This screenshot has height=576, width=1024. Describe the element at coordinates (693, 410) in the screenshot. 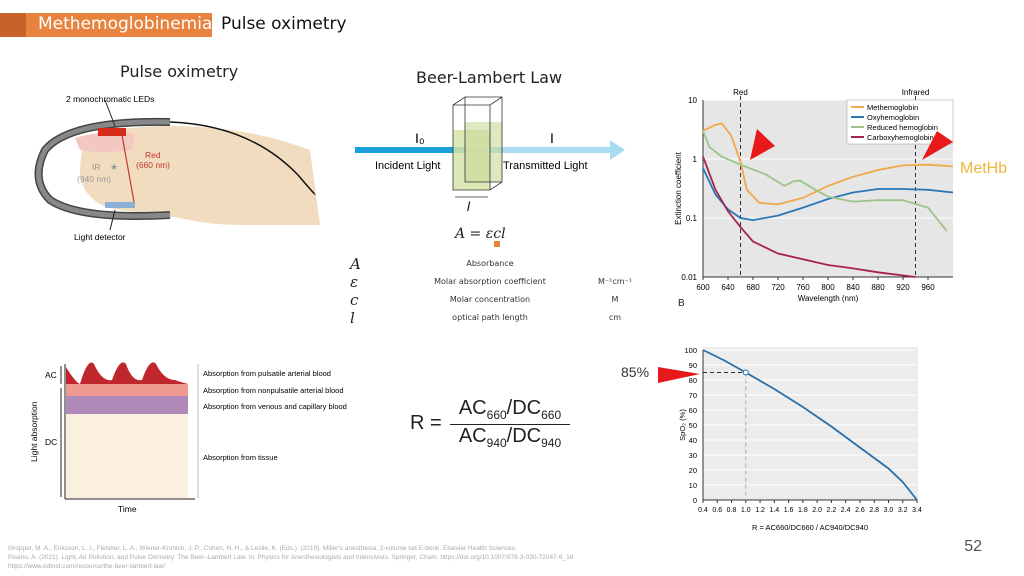

I see `y-tick-label: 60` at that location.